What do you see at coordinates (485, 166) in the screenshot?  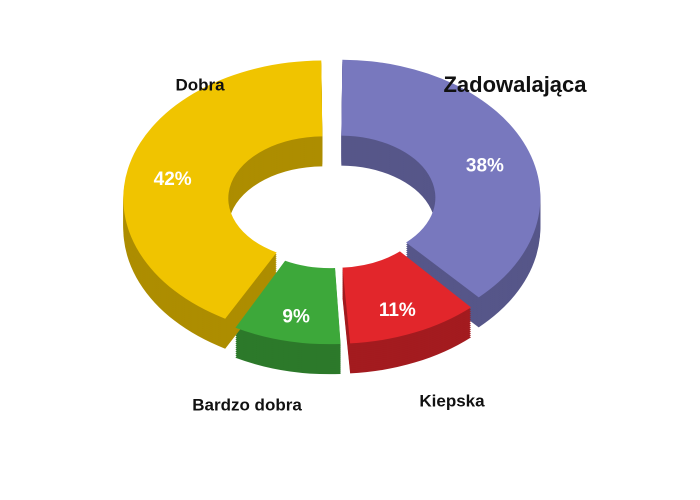 I see `value-label: 38%` at bounding box center [485, 166].